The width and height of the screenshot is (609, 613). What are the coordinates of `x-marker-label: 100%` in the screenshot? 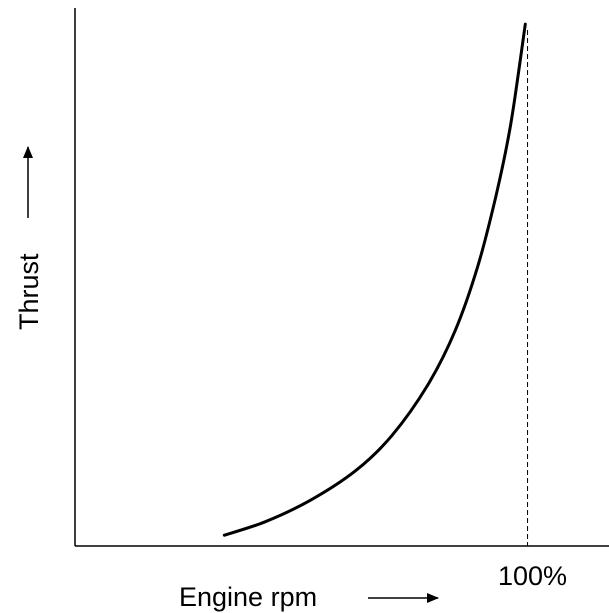 It's located at (532, 576).